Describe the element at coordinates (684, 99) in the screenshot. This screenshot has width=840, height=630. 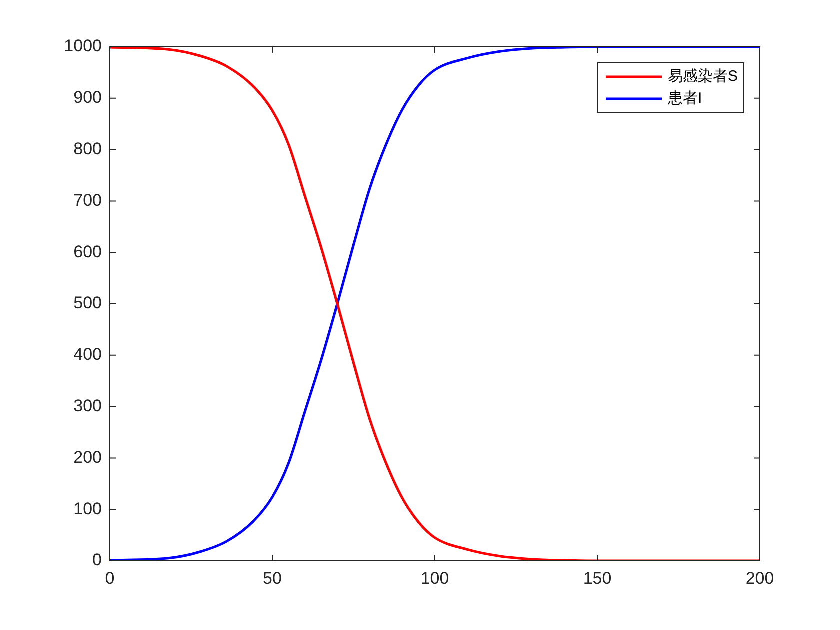
I see `legend-label: 患者I` at that location.